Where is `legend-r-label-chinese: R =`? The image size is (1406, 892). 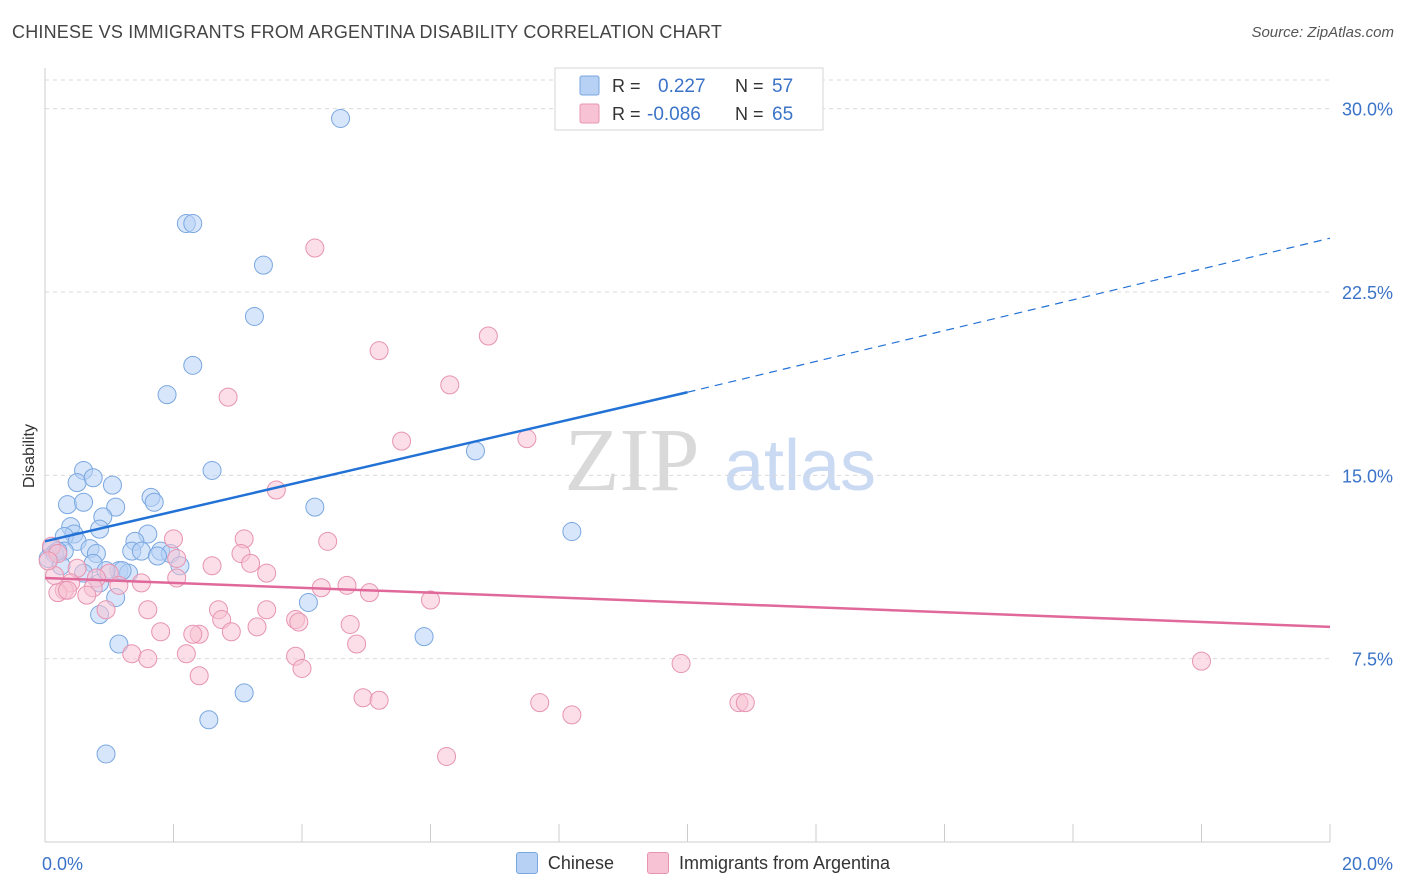 legend-r-label-chinese: R = is located at coordinates (626, 86).